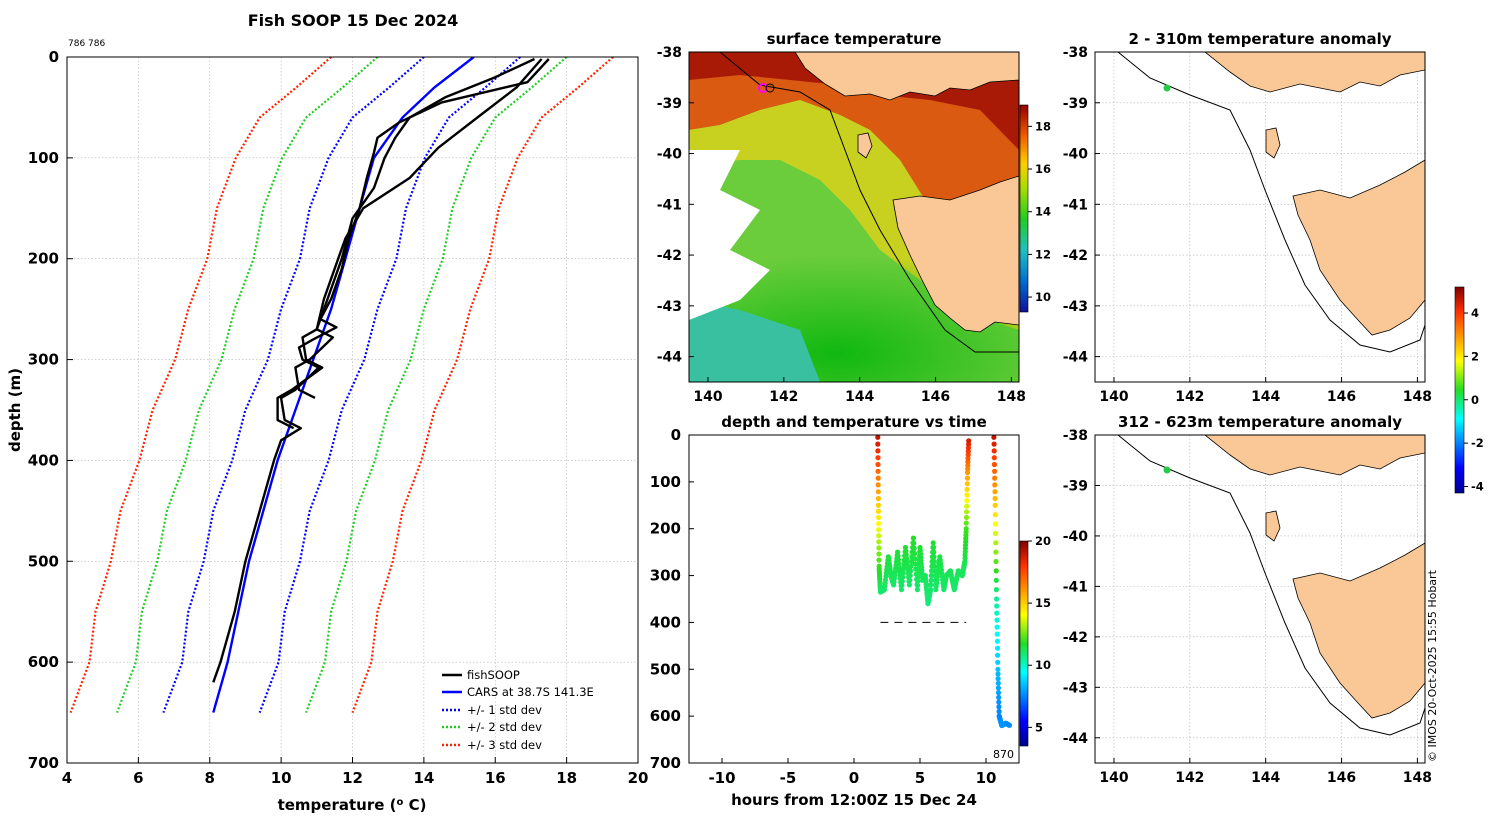 The height and width of the screenshot is (820, 1500). Describe the element at coordinates (495, 778) in the screenshot. I see `profile-x-tick-label: 16` at that location.